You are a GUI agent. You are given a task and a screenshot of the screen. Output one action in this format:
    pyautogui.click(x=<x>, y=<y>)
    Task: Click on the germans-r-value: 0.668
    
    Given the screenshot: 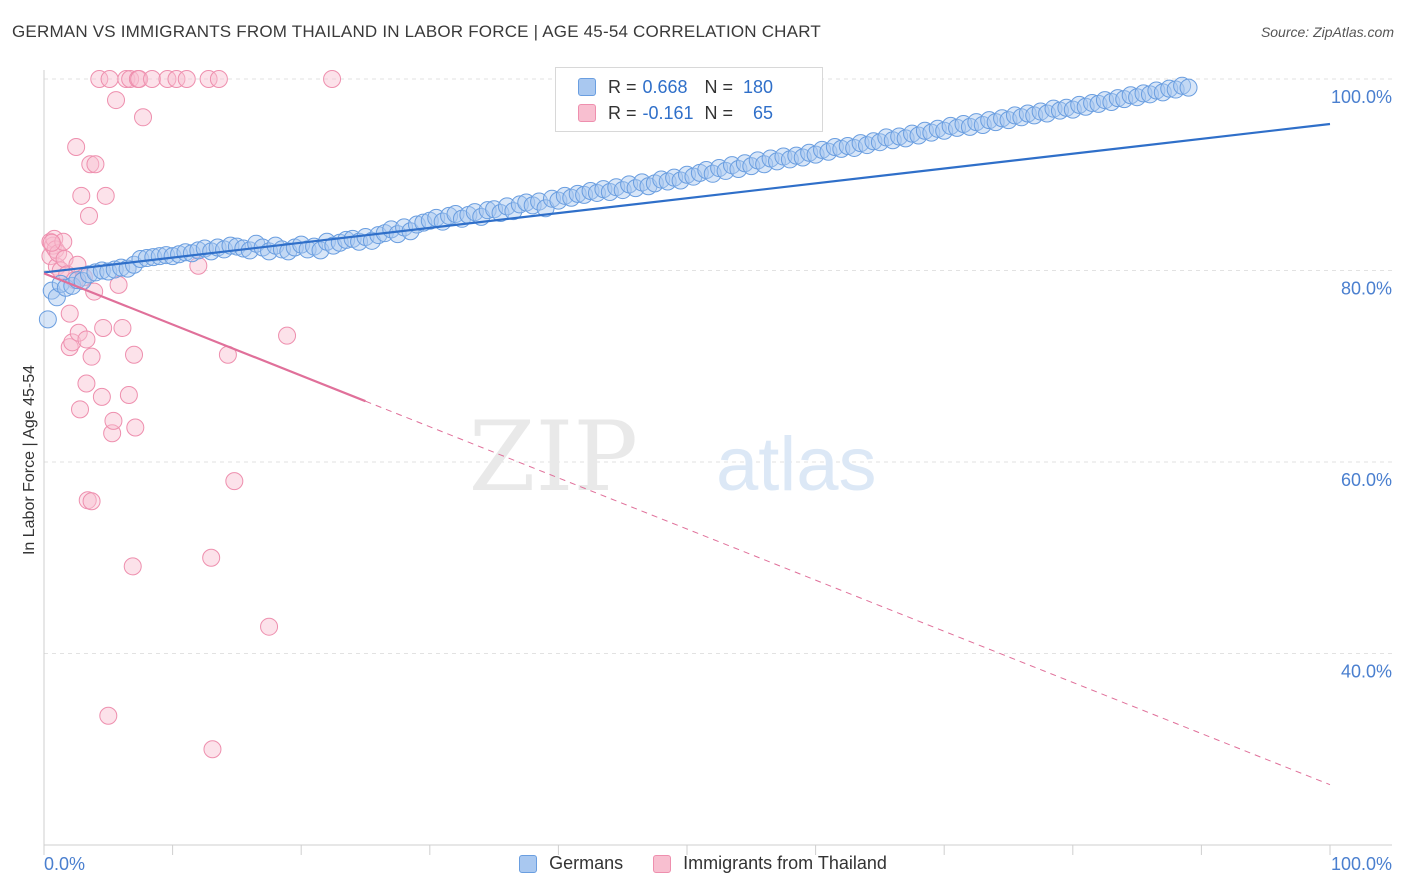 What is the action you would take?
    pyautogui.click(x=665, y=86)
    